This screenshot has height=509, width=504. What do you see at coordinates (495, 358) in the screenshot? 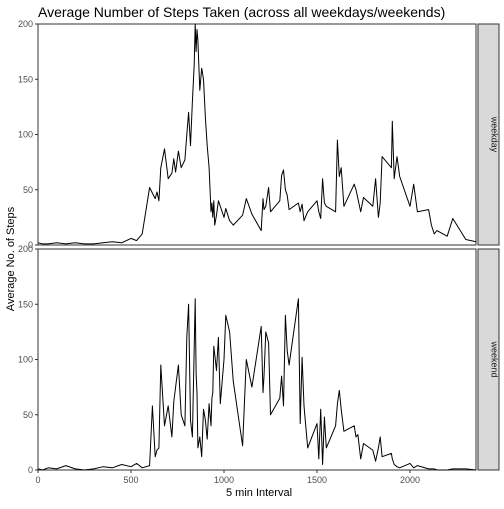
I see `facet-label-weekend: weekend` at bounding box center [495, 358].